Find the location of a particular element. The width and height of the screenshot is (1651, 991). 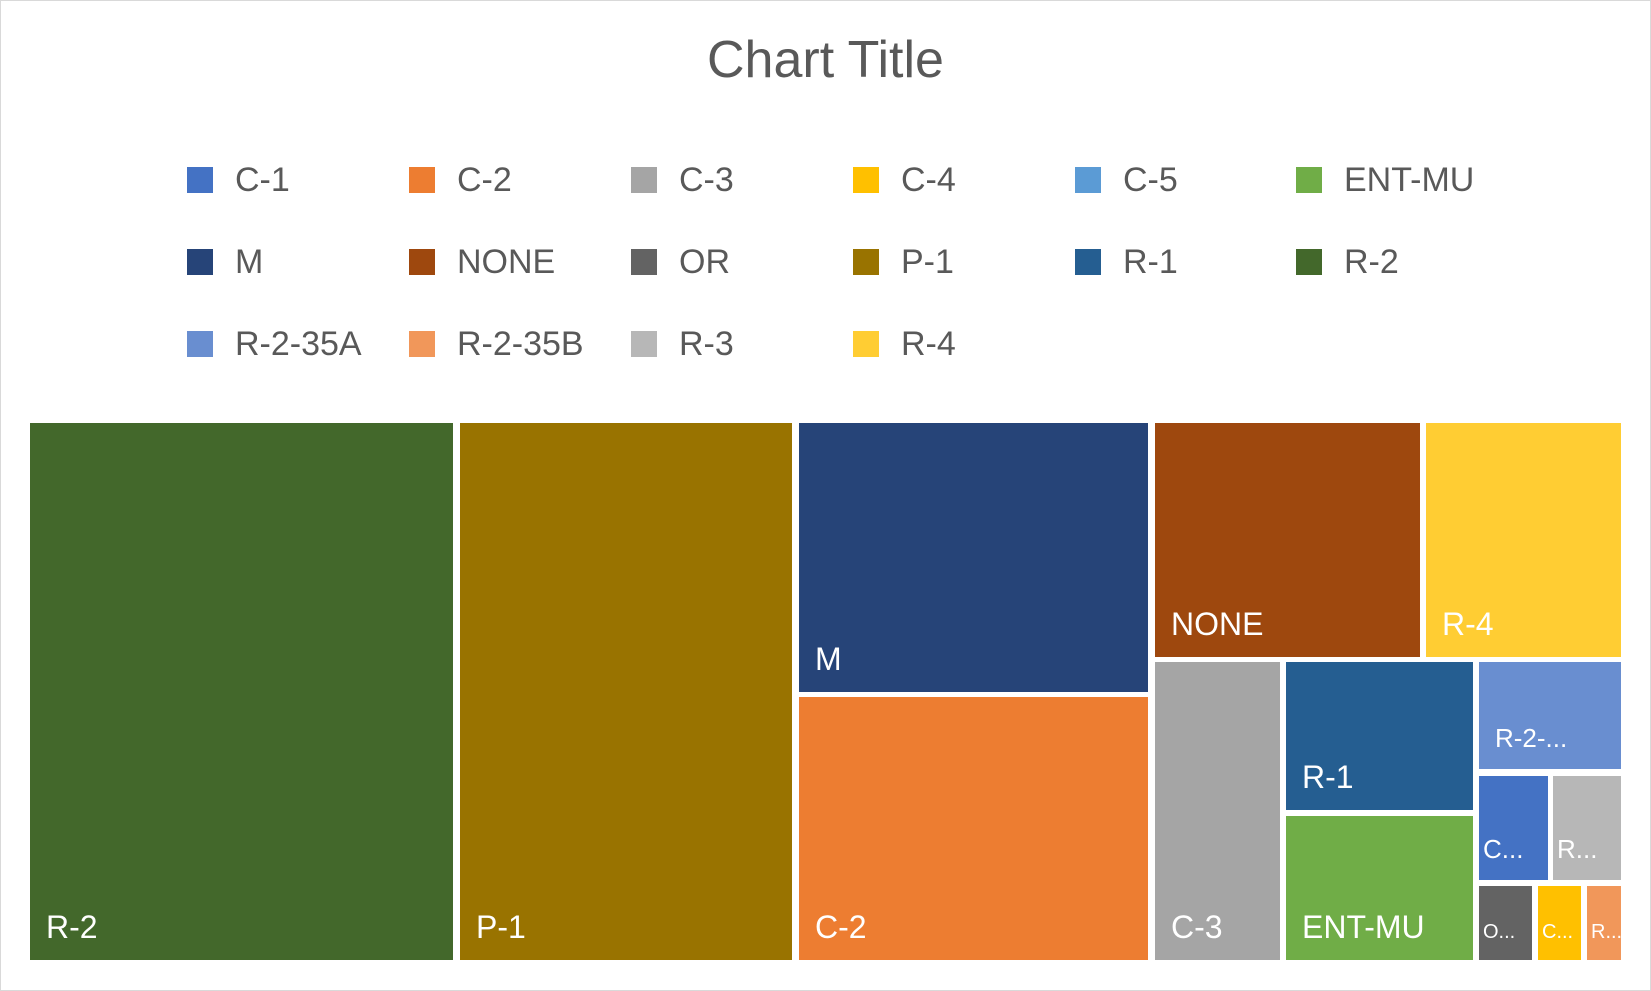

legend-item-c-1: C-1 is located at coordinates (238, 180).